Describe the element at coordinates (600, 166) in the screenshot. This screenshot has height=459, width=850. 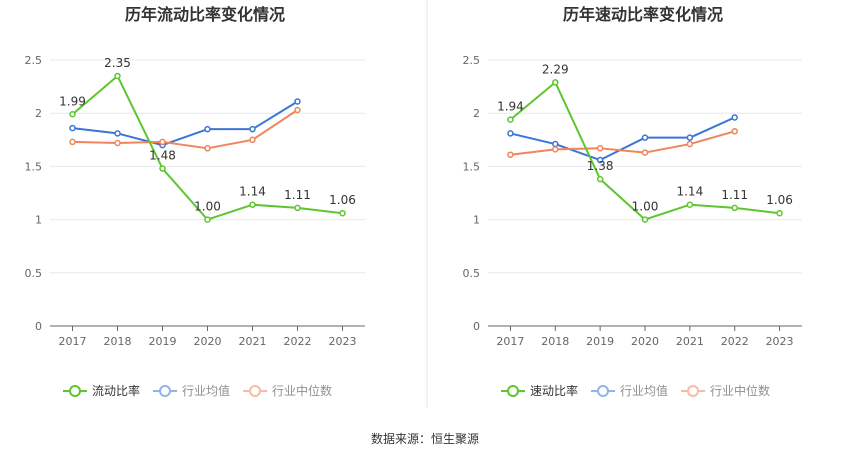
I see `data-label: 1.38` at that location.